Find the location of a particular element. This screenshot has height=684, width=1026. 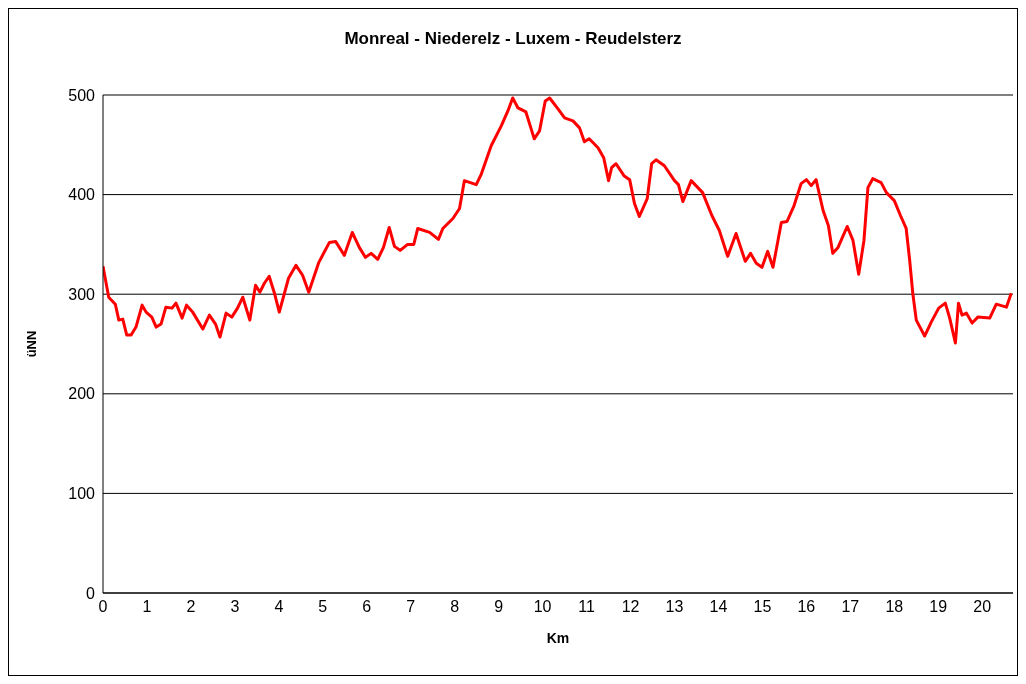

x-tick-label: 15 is located at coordinates (762, 607).